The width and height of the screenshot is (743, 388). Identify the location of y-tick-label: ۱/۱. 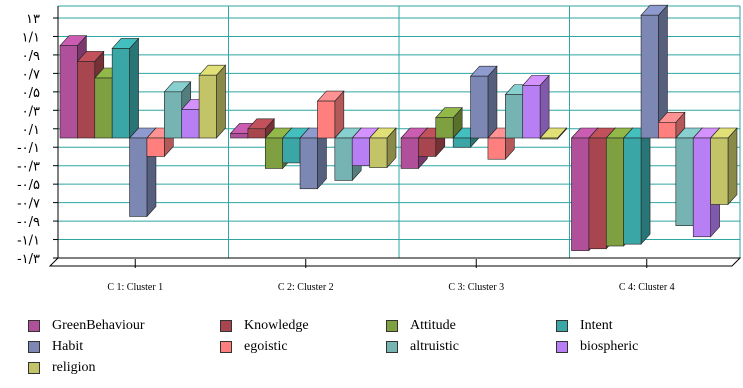
(31, 37).